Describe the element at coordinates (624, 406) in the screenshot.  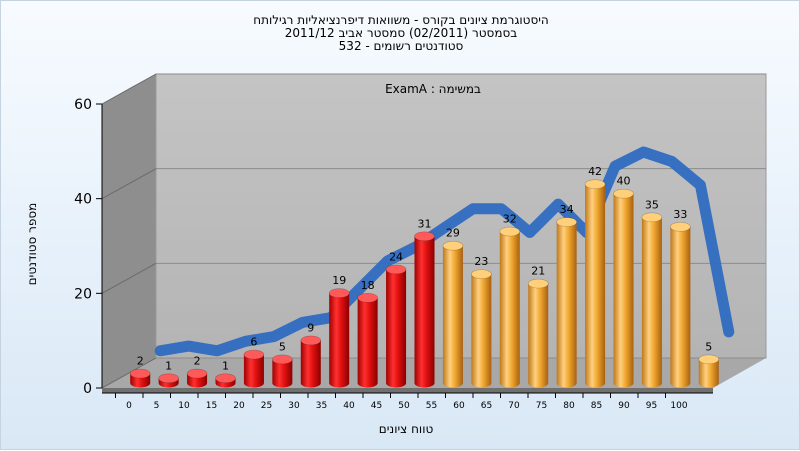
I see `x-tick-label: 90` at that location.